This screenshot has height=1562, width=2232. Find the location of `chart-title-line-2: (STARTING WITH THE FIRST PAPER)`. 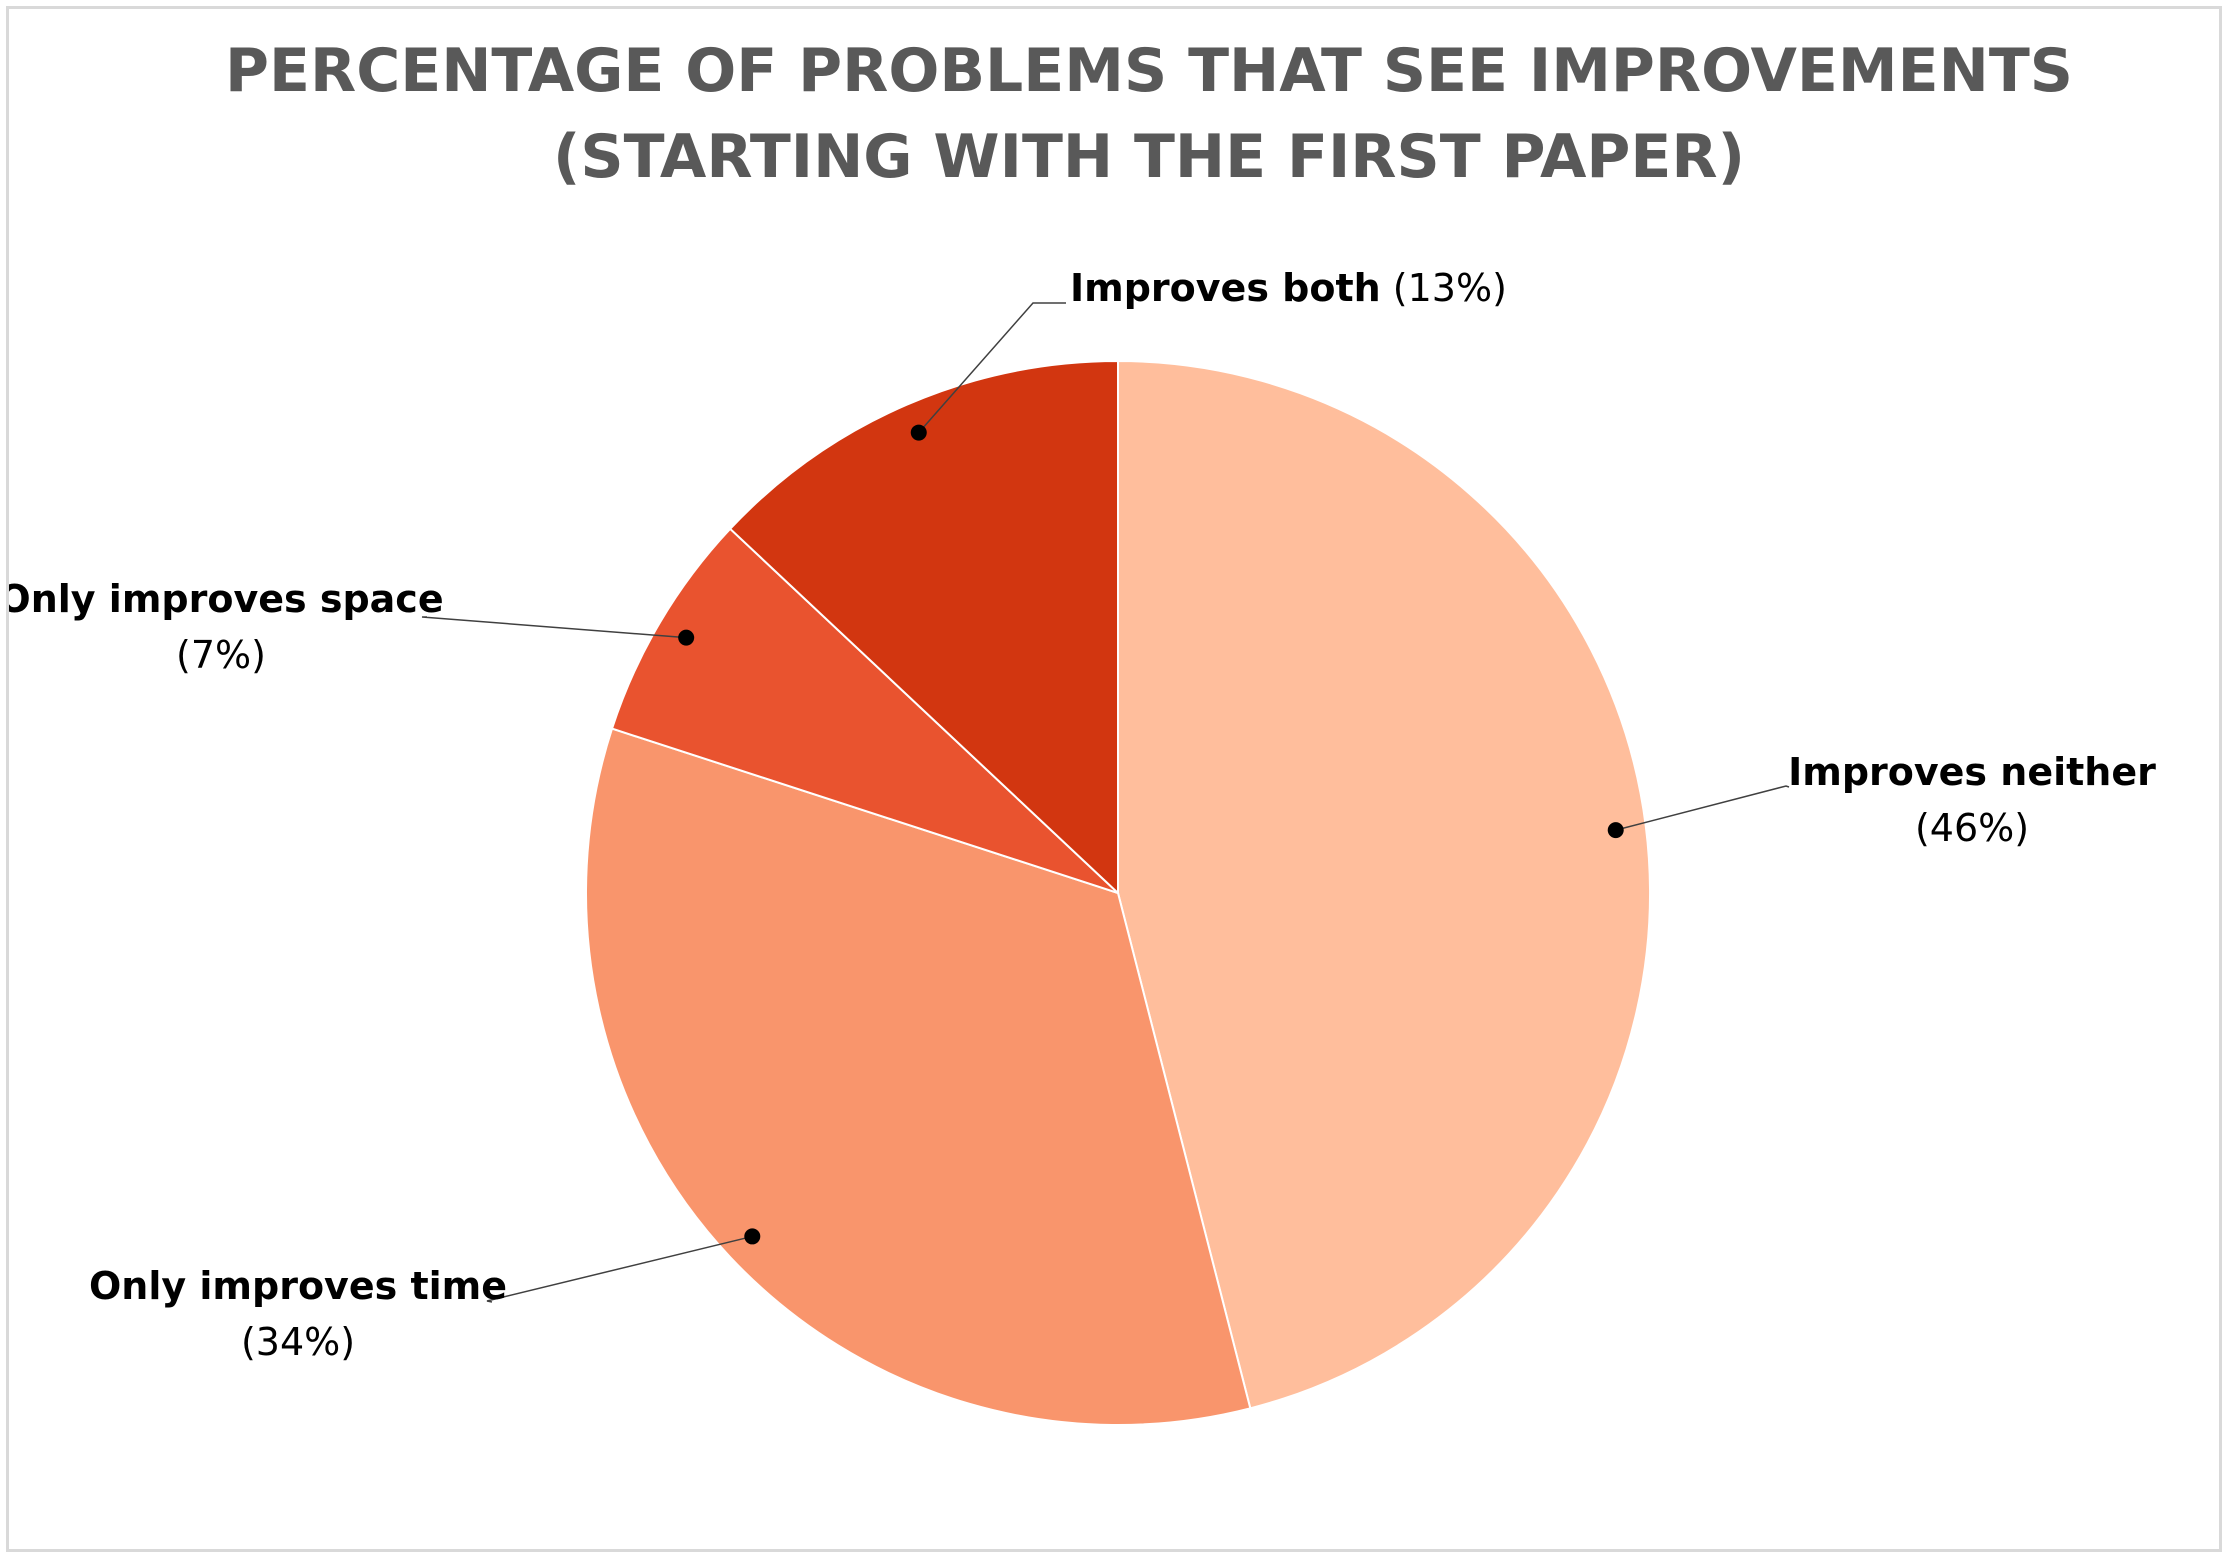

chart-title-line-2: (STARTING WITH THE FIRST PAPER) is located at coordinates (1149, 157).